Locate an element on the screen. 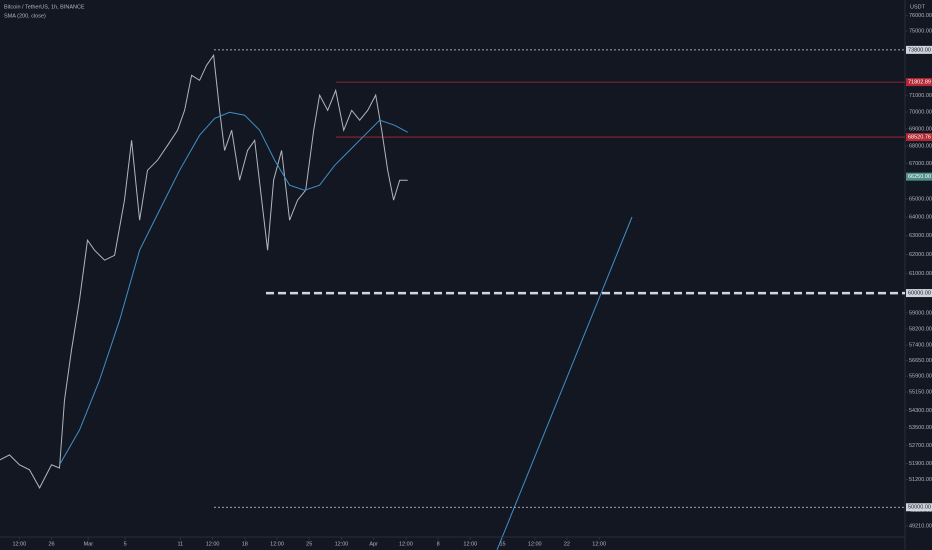 This screenshot has height=550, width=932. price-label: 60000.00 is located at coordinates (919, 294).